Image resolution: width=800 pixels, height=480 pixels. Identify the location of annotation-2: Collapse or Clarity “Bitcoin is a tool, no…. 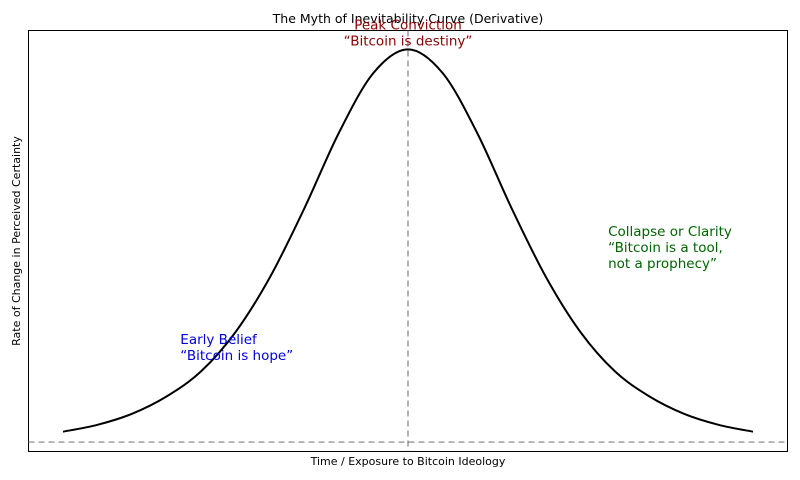
(670, 248).